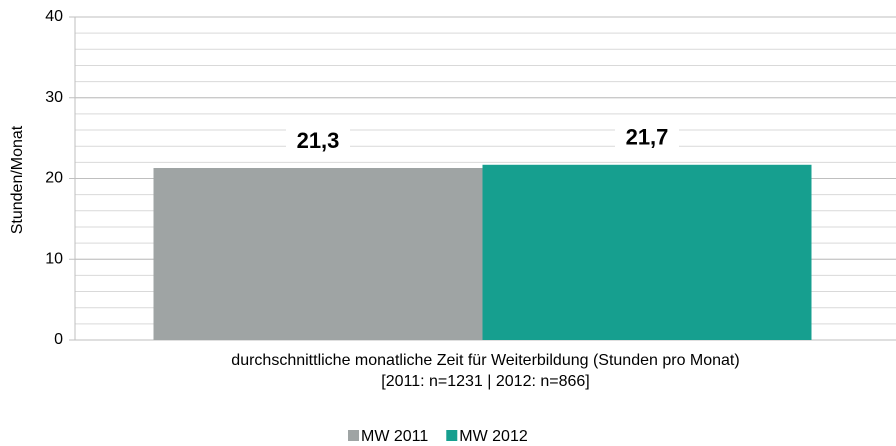  I want to click on y-tick-label: 30, so click(54, 97).